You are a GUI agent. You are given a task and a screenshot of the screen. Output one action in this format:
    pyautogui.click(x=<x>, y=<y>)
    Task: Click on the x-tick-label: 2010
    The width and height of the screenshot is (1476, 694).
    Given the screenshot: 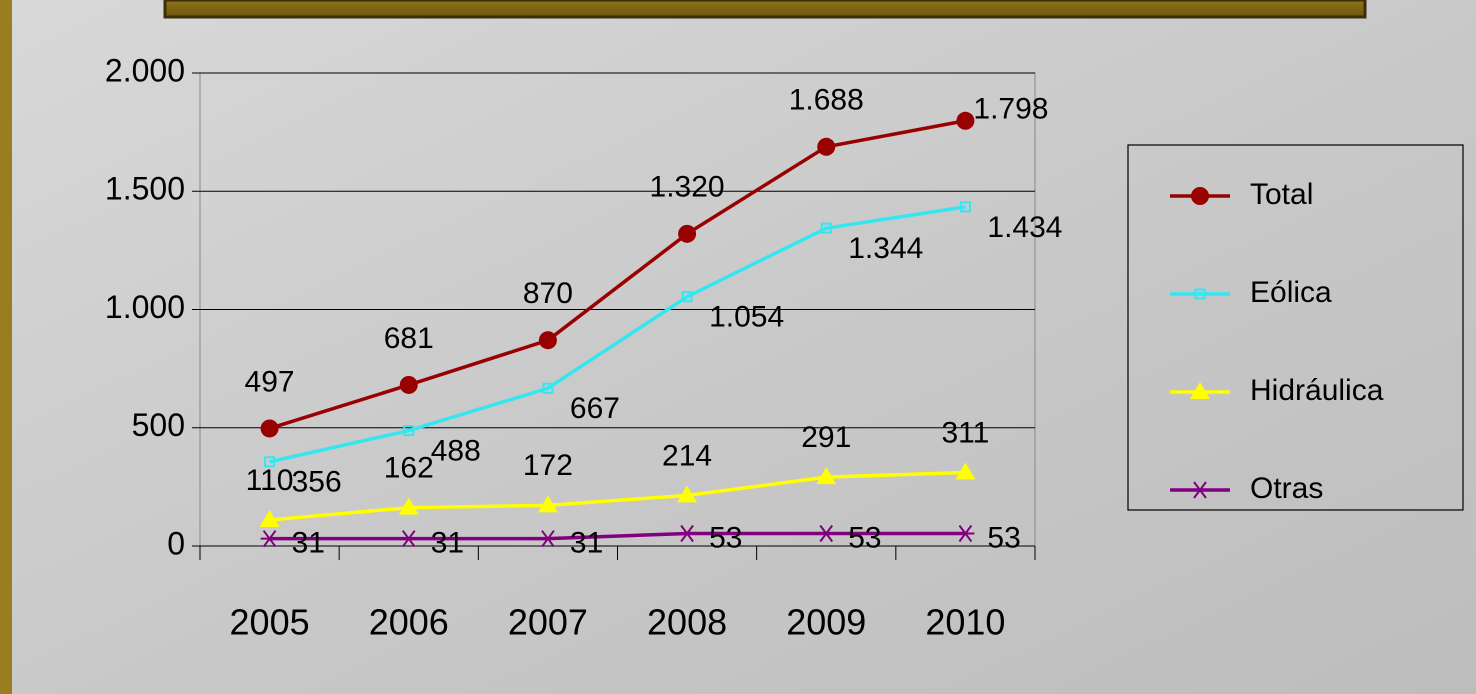 What is the action you would take?
    pyautogui.click(x=965, y=622)
    